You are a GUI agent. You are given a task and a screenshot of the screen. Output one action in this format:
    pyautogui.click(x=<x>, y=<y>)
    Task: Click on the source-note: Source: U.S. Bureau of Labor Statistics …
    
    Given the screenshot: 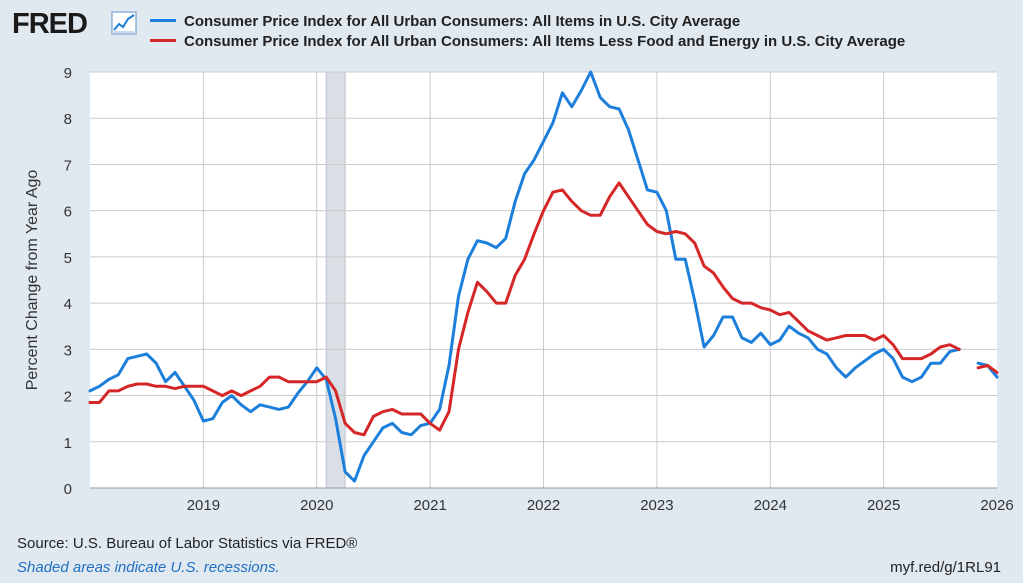 What is the action you would take?
    pyautogui.click(x=187, y=543)
    